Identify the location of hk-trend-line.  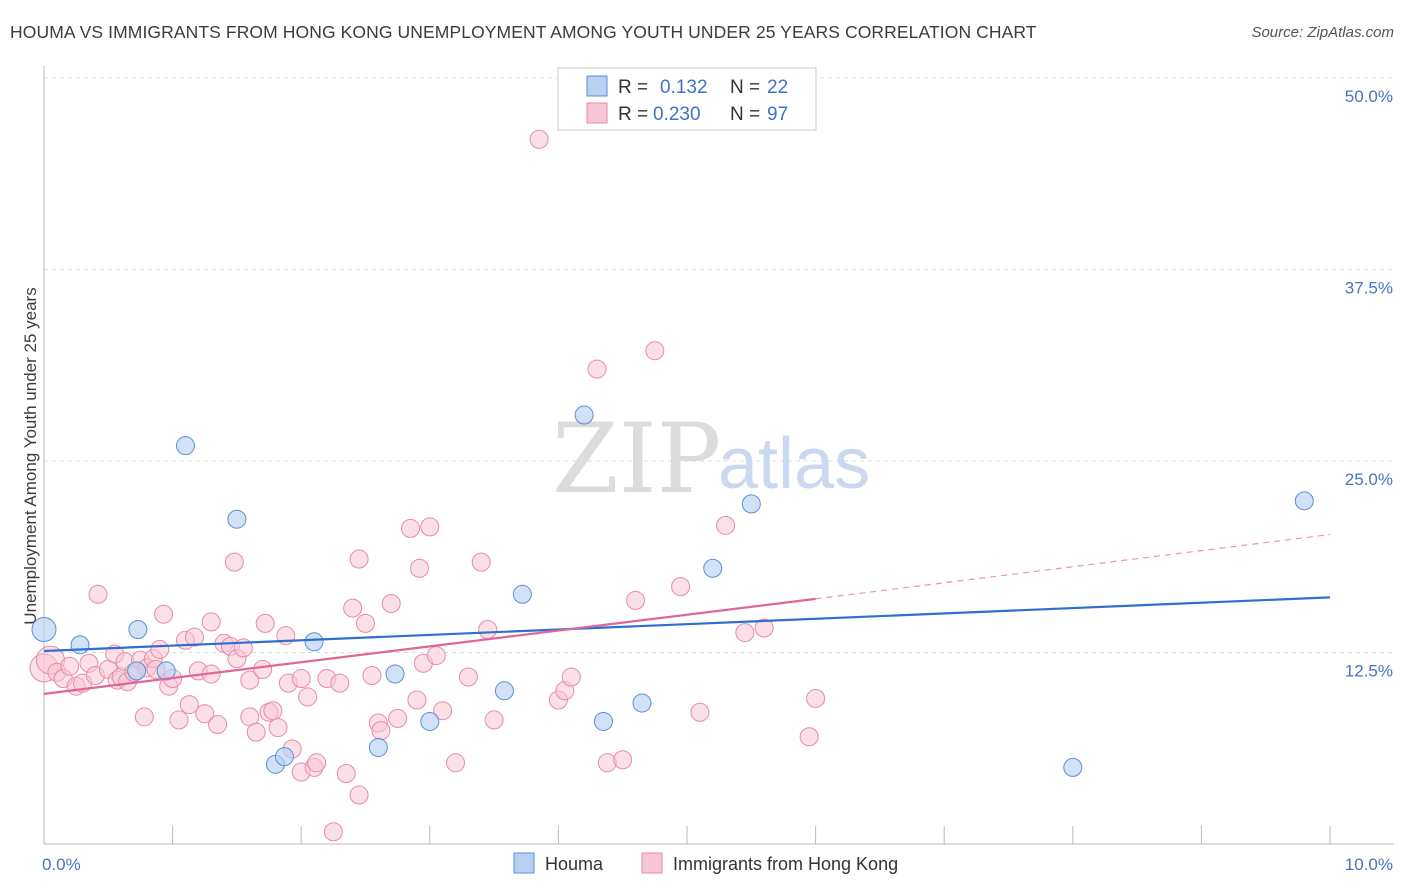
(429, 646).